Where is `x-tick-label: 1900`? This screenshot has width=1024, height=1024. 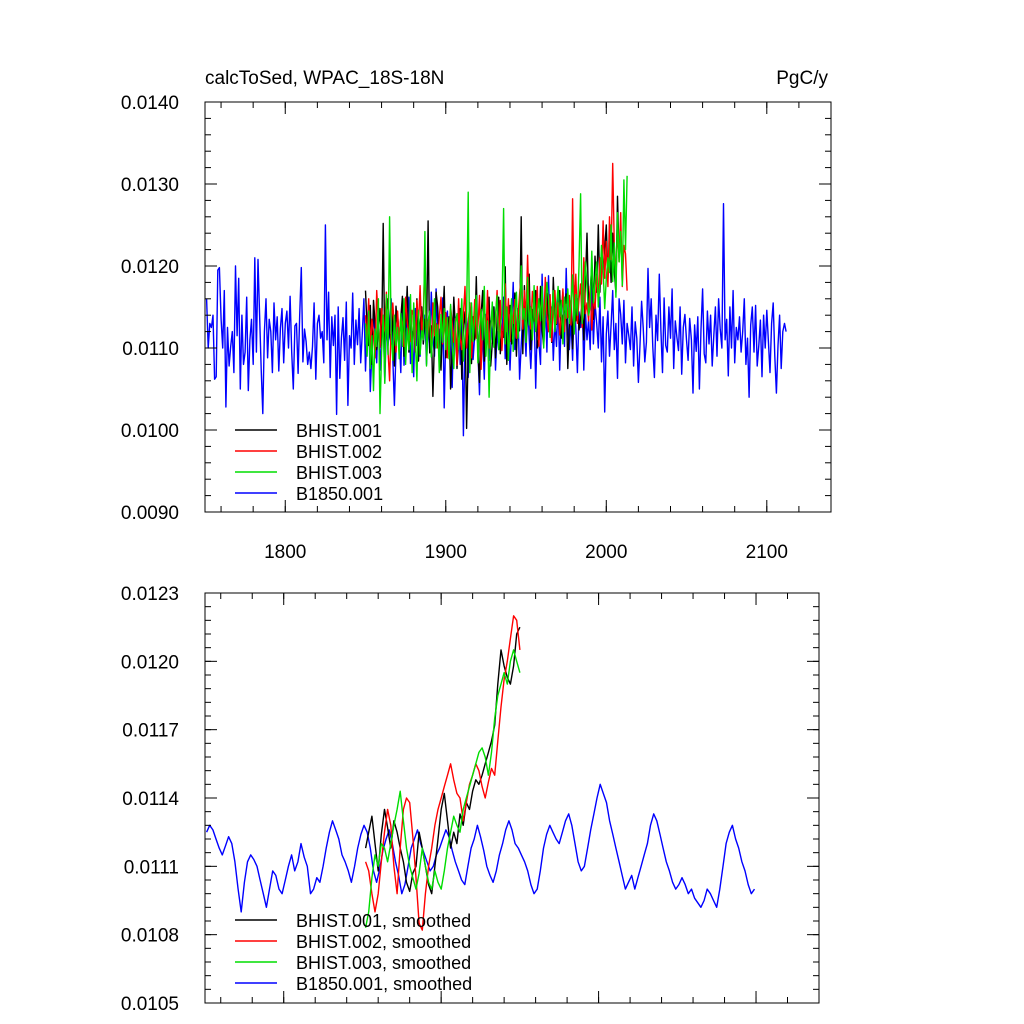
x-tick-label: 1900 is located at coordinates (446, 552).